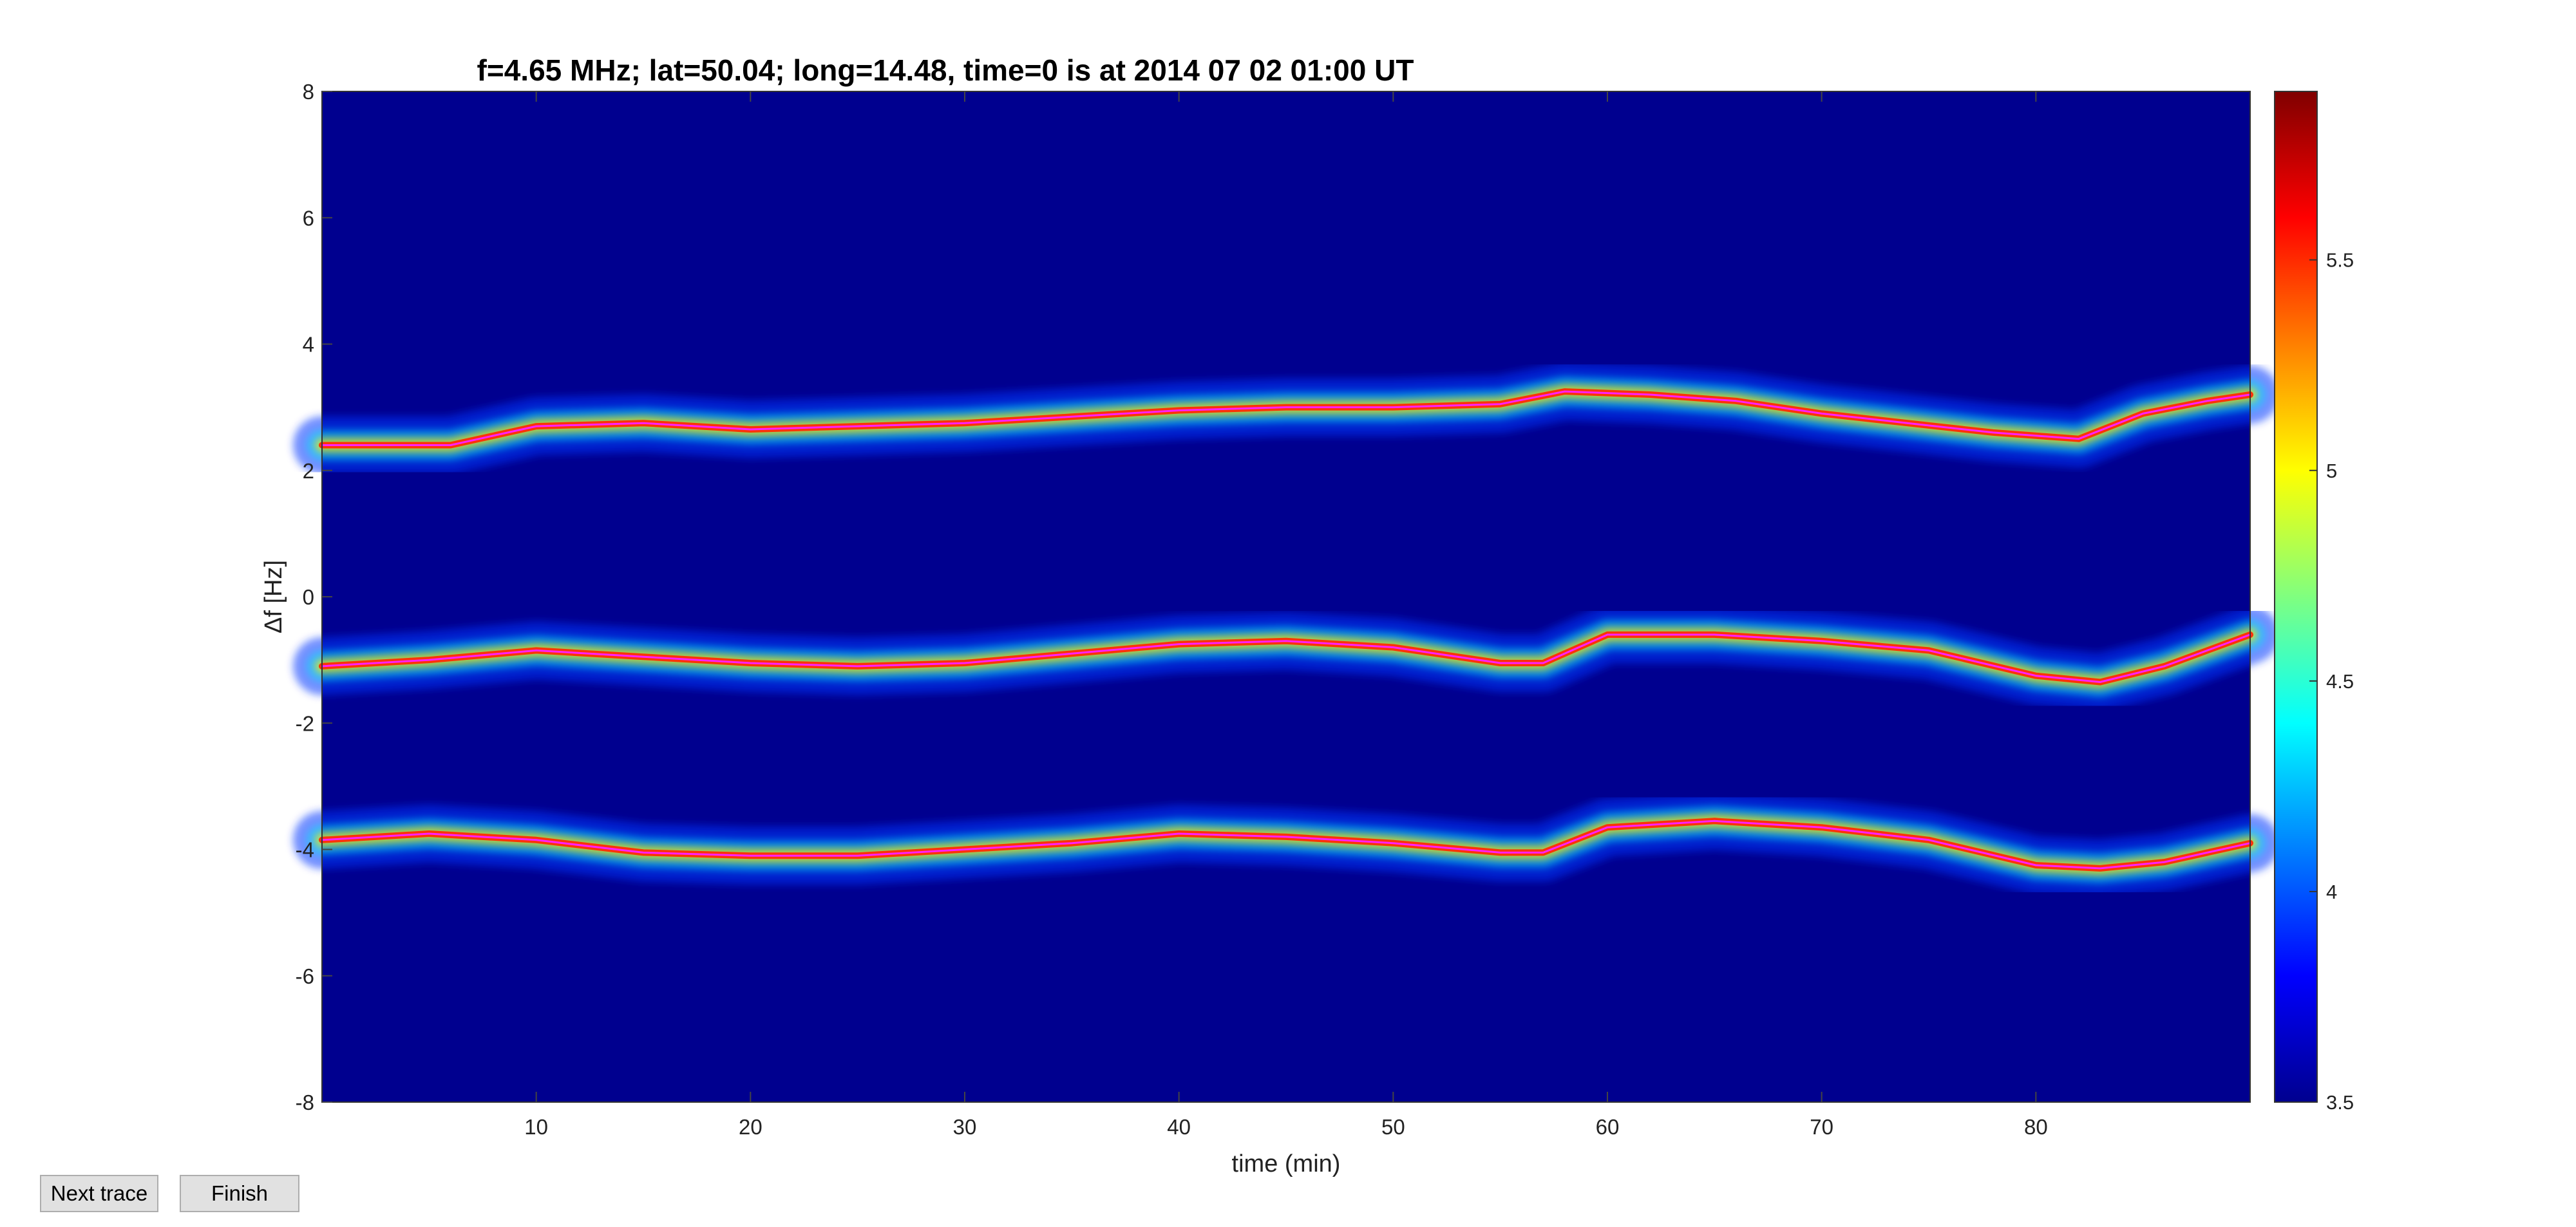 The width and height of the screenshot is (2576, 1227). I want to click on x-tick-label: 70, so click(1822, 1127).